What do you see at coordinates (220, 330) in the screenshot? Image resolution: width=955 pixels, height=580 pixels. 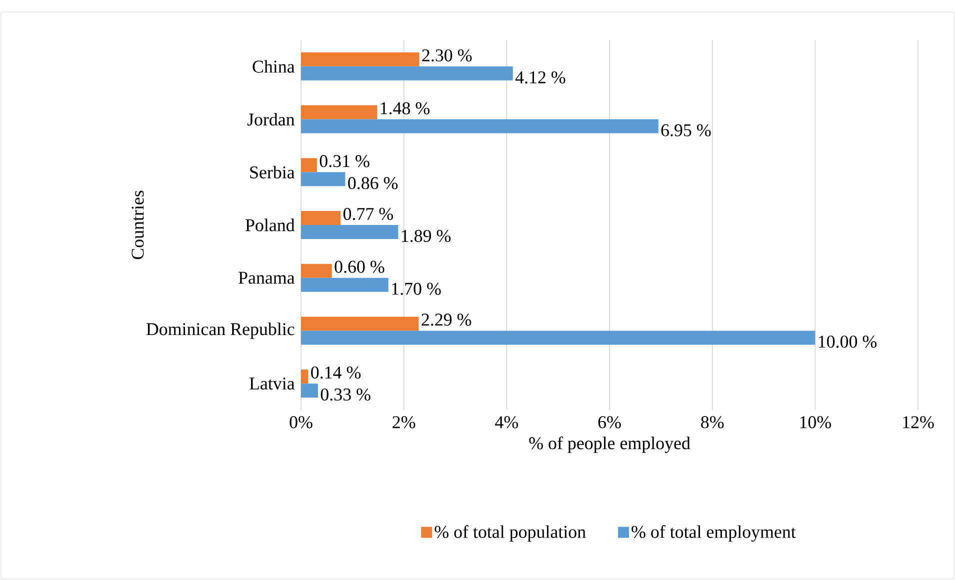 I see `y-tick-label: Dominican Republic` at bounding box center [220, 330].